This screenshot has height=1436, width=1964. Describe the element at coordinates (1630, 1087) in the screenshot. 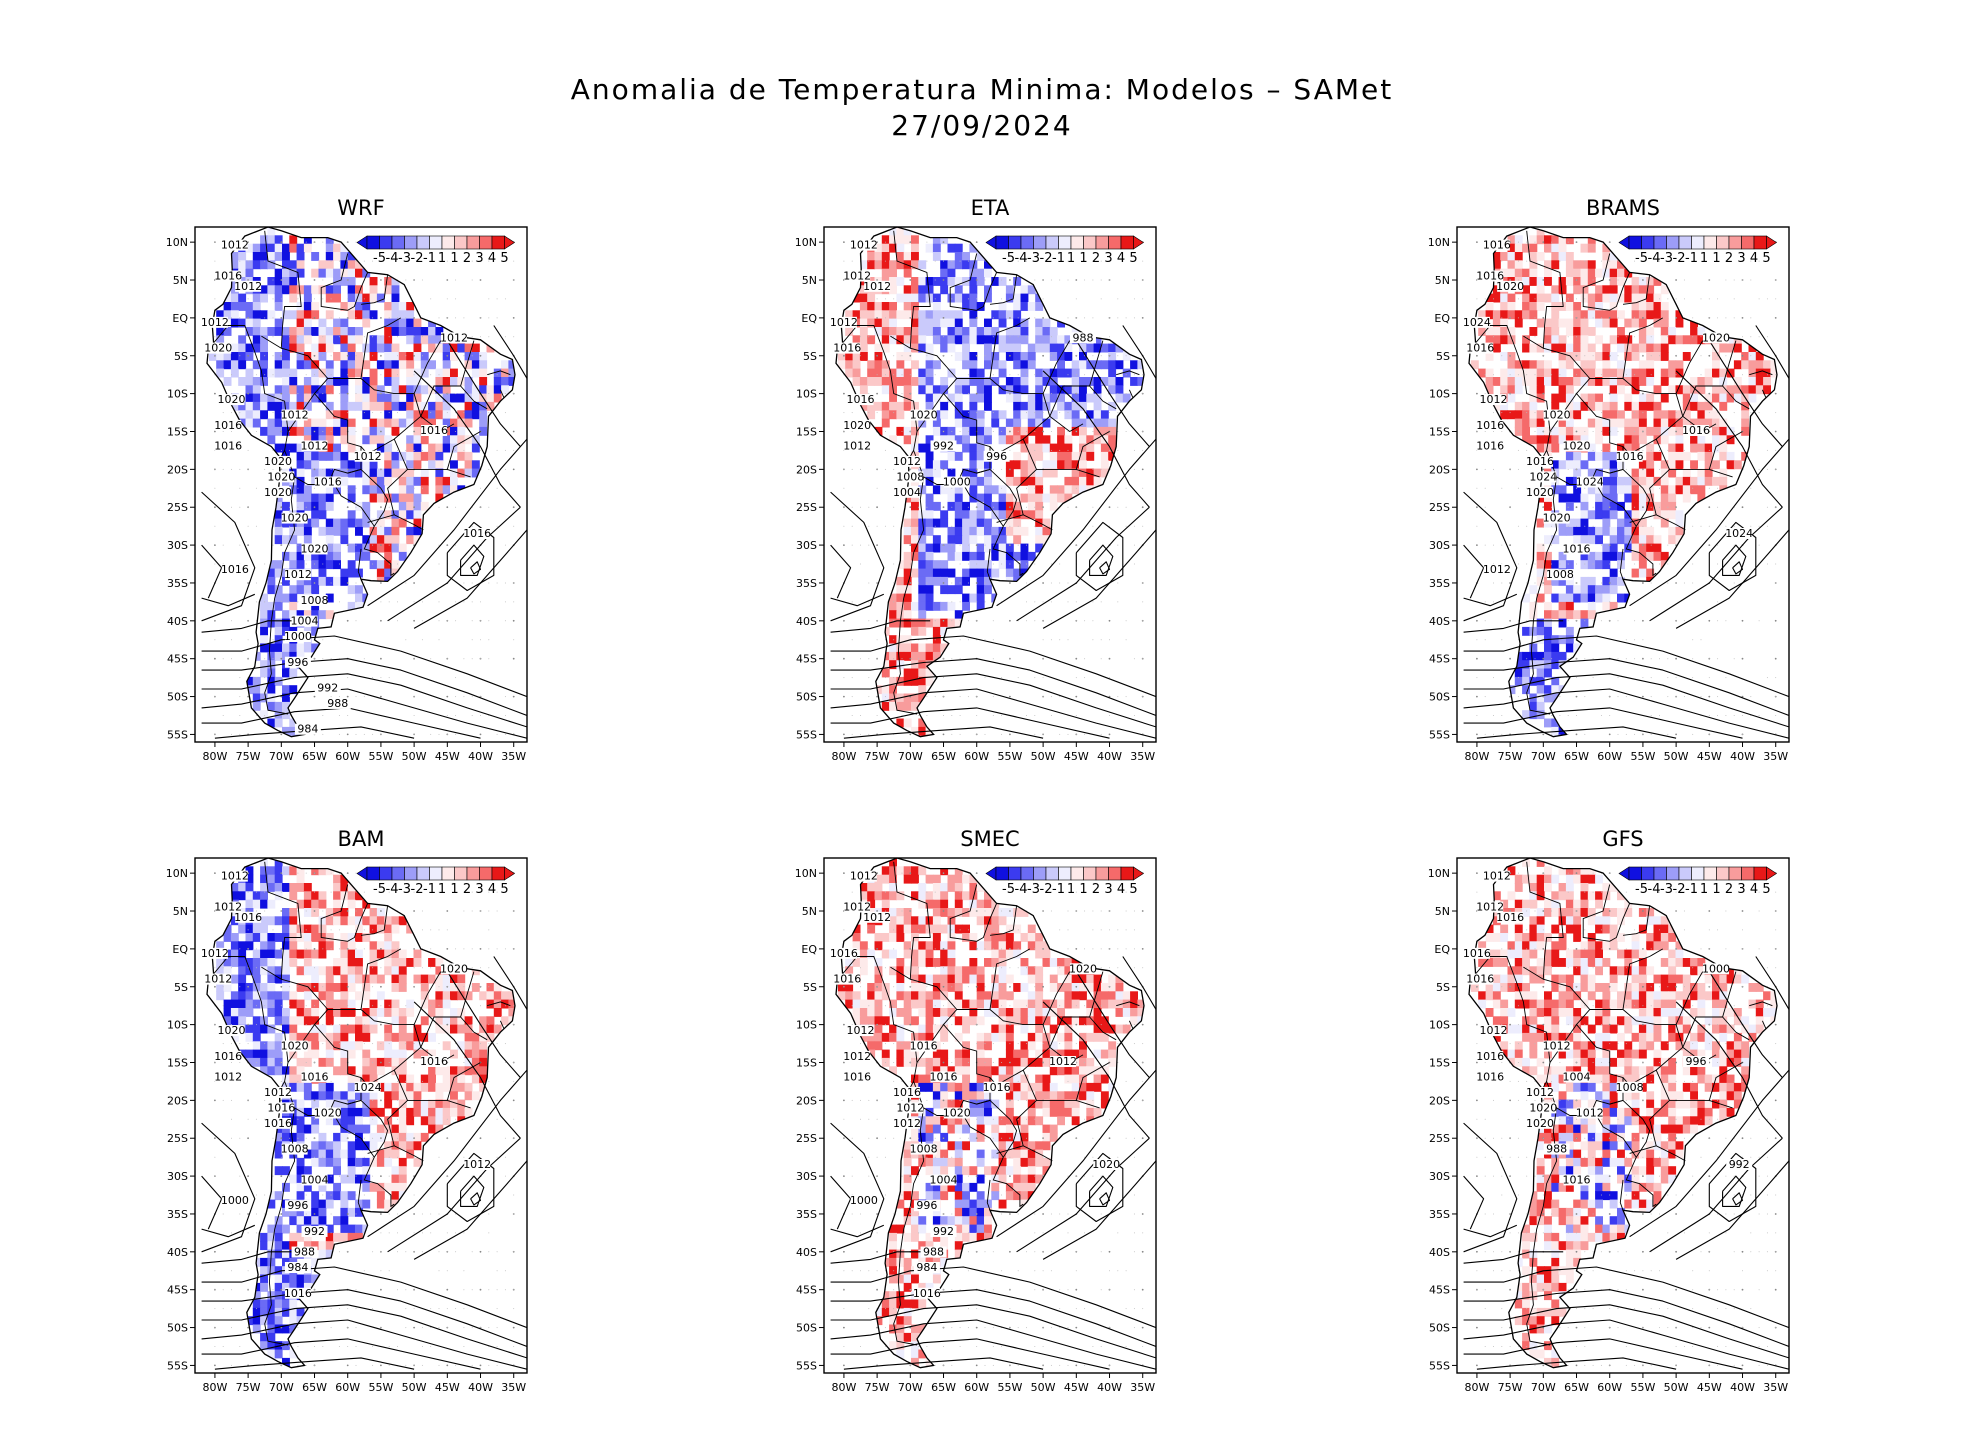

I see `isobar-label: 1008` at that location.